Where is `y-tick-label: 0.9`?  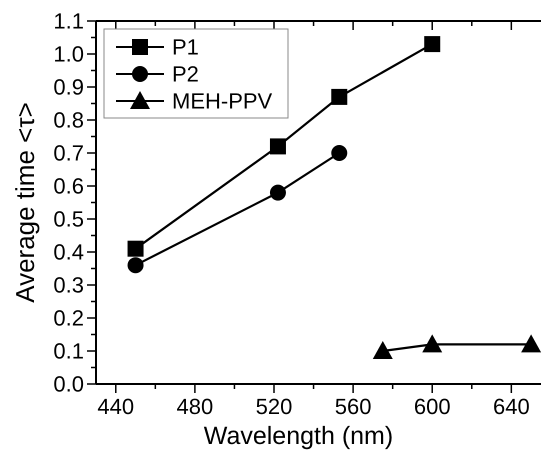 y-tick-label: 0.9 is located at coordinates (68, 87).